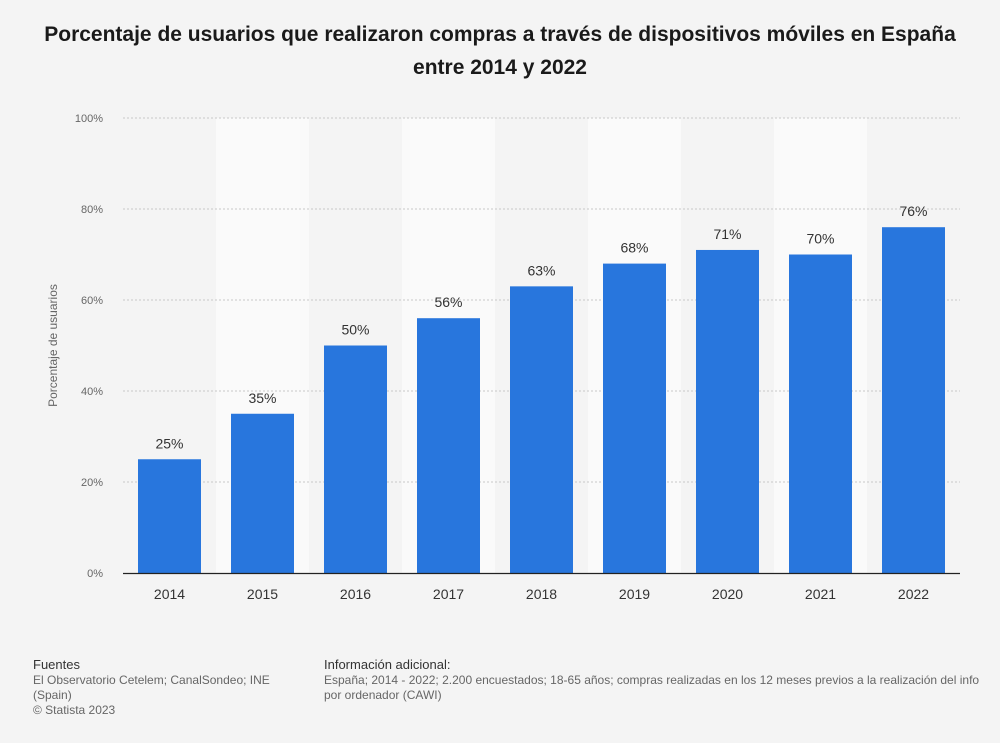 The height and width of the screenshot is (743, 1000). Describe the element at coordinates (387, 664) in the screenshot. I see `info-heading: Información adicional:` at that location.